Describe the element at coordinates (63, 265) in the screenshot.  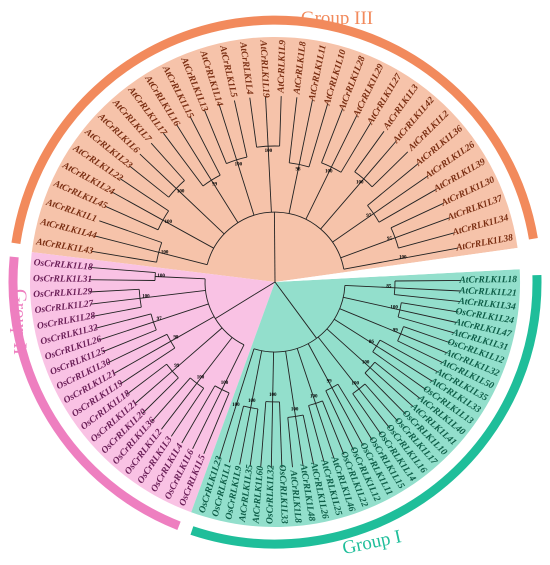
I see `leaf-label-oscrrlk1l18: OsCrRLK1L18` at that location.